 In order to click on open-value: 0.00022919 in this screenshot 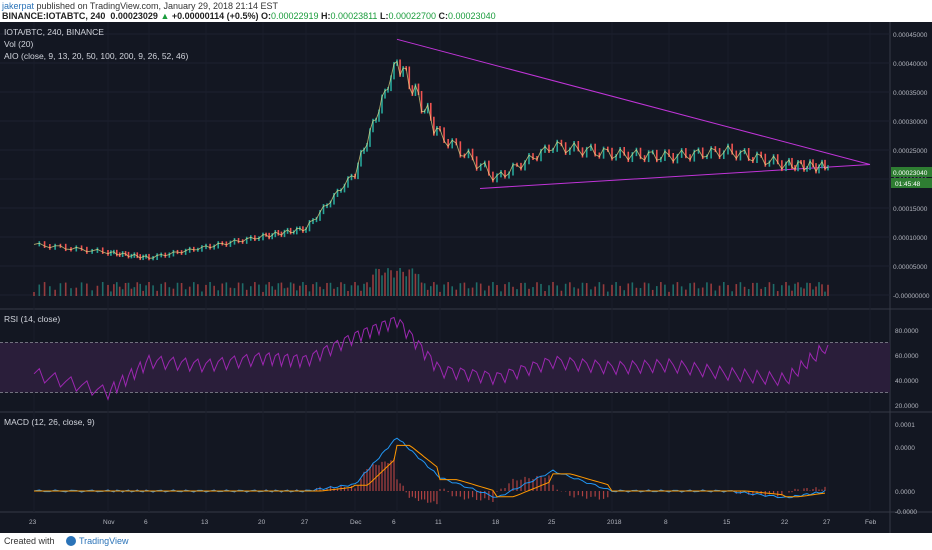, I will do `click(294, 16)`.